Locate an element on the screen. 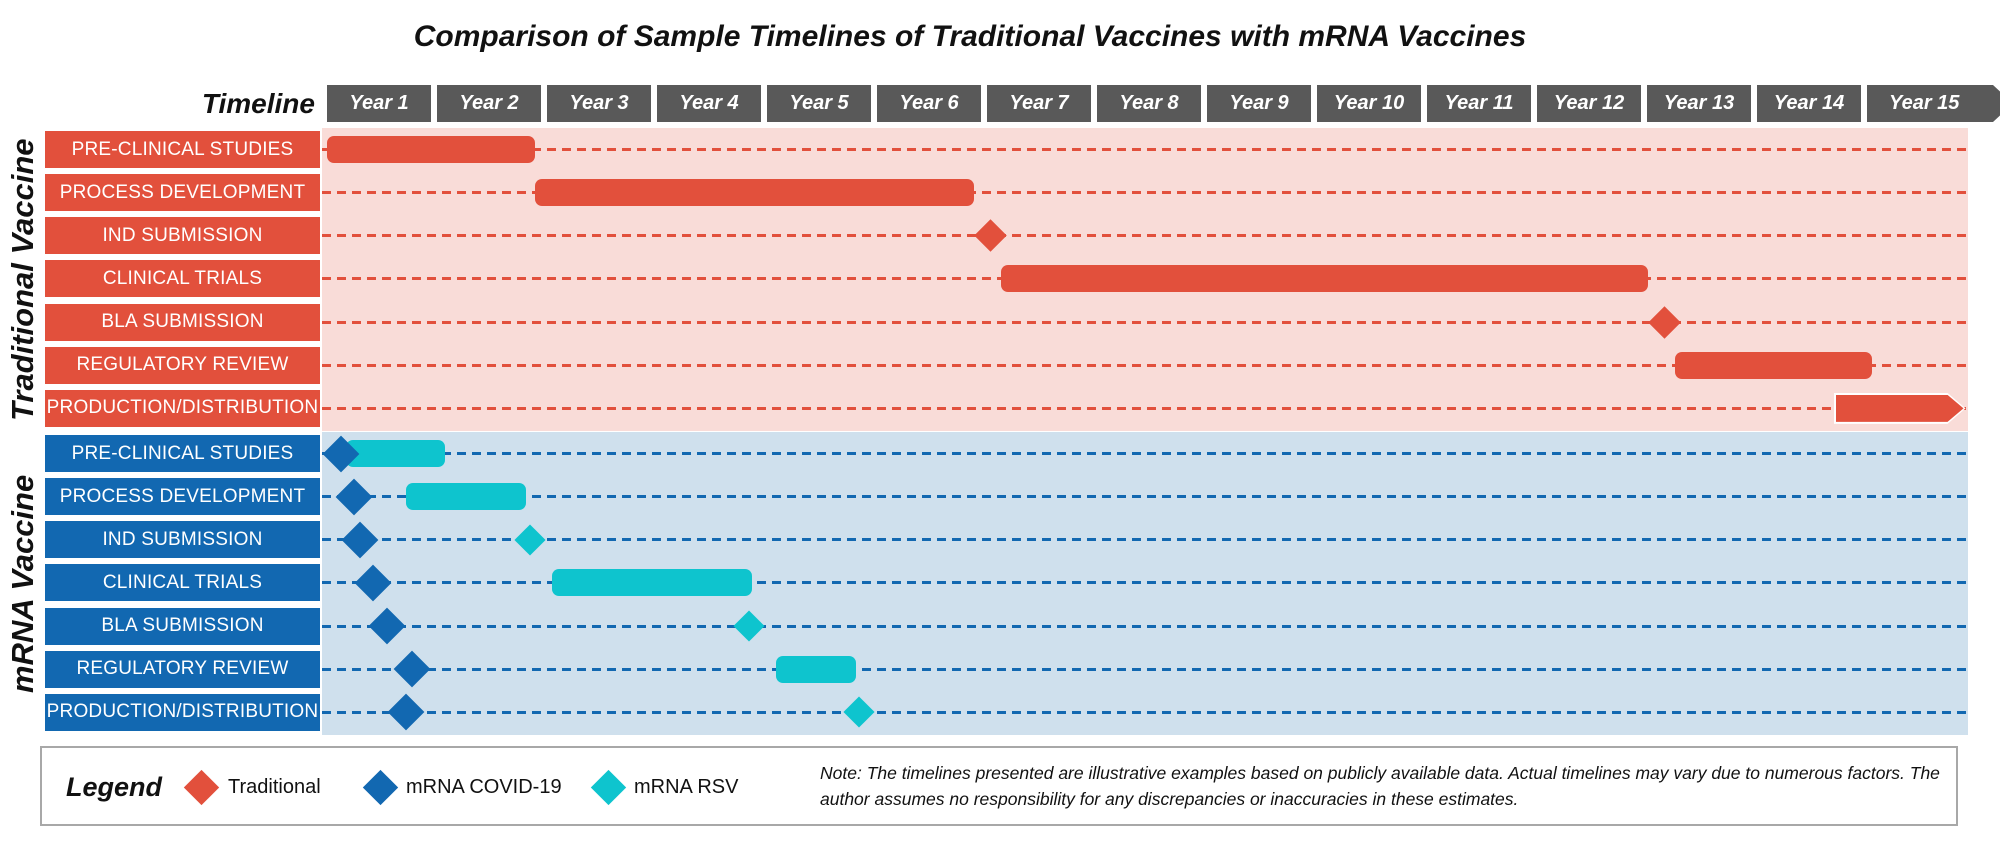  gantt-arrow-bar-fill is located at coordinates (1900, 408).